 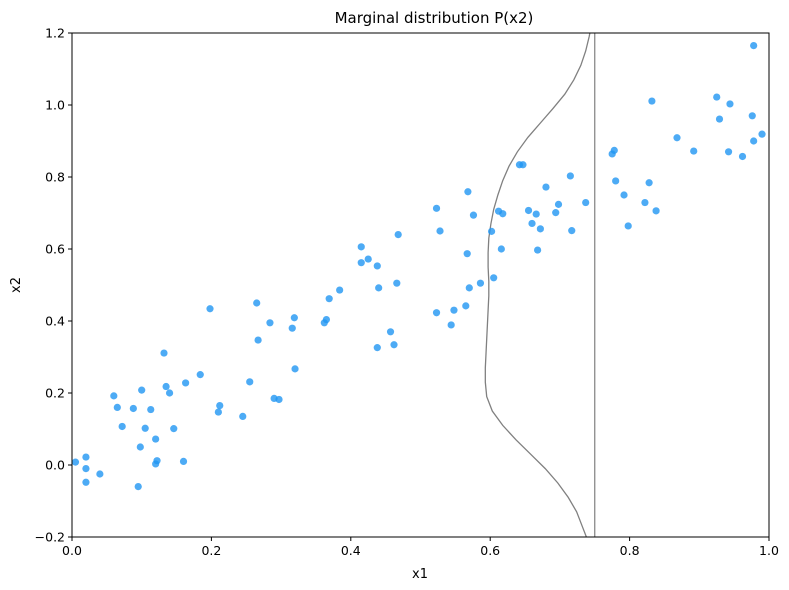 I want to click on x-tick-label: 0.8, so click(x=630, y=550).